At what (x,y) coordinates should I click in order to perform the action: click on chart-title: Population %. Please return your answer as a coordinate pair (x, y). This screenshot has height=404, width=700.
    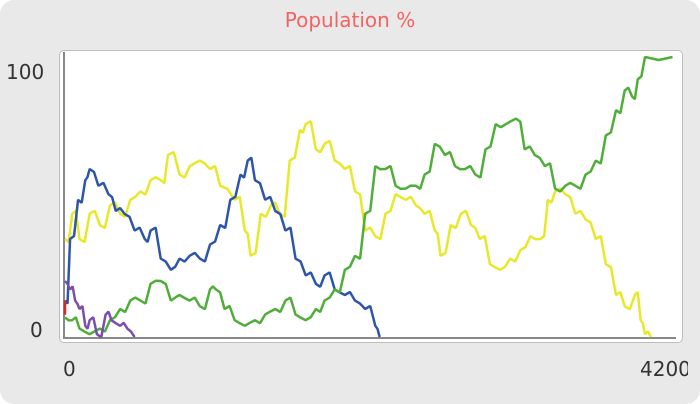
    Looking at the image, I should click on (350, 20).